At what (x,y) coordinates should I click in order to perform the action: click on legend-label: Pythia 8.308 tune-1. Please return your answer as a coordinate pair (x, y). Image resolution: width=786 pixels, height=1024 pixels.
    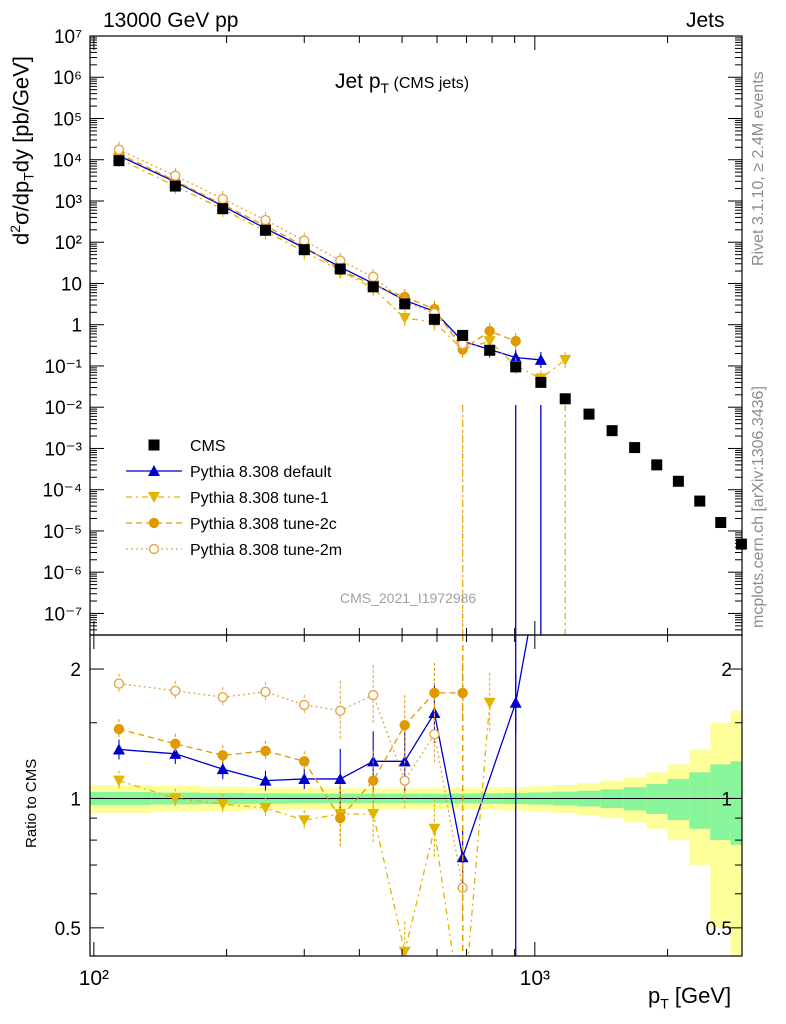
    Looking at the image, I should click on (259, 498).